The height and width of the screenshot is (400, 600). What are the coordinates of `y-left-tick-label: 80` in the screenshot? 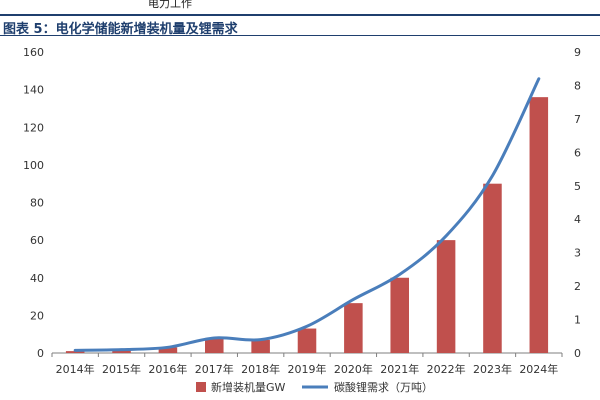 It's located at (37, 203).